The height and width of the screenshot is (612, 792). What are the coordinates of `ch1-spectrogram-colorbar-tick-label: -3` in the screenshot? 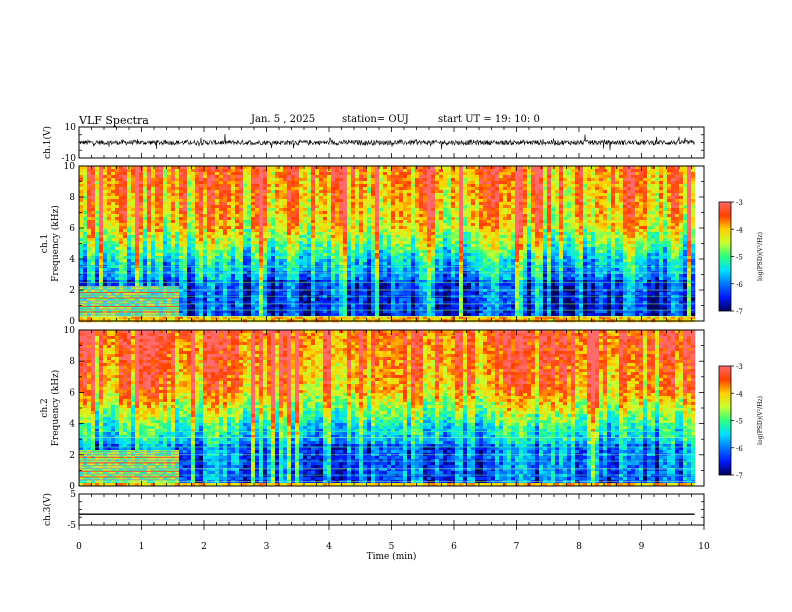 It's located at (739, 203).